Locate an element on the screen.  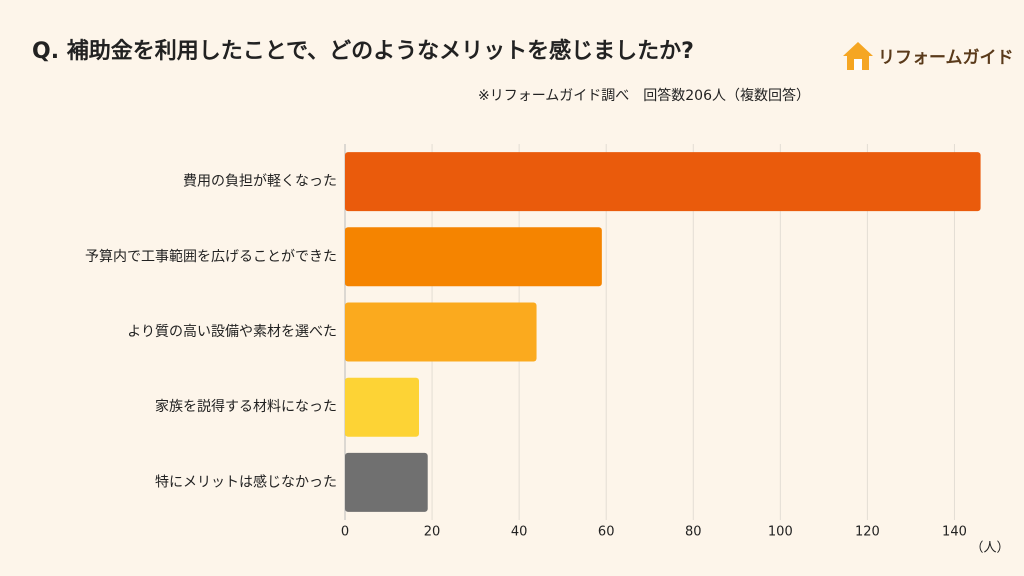
logo-icon is located at coordinates (858, 56).